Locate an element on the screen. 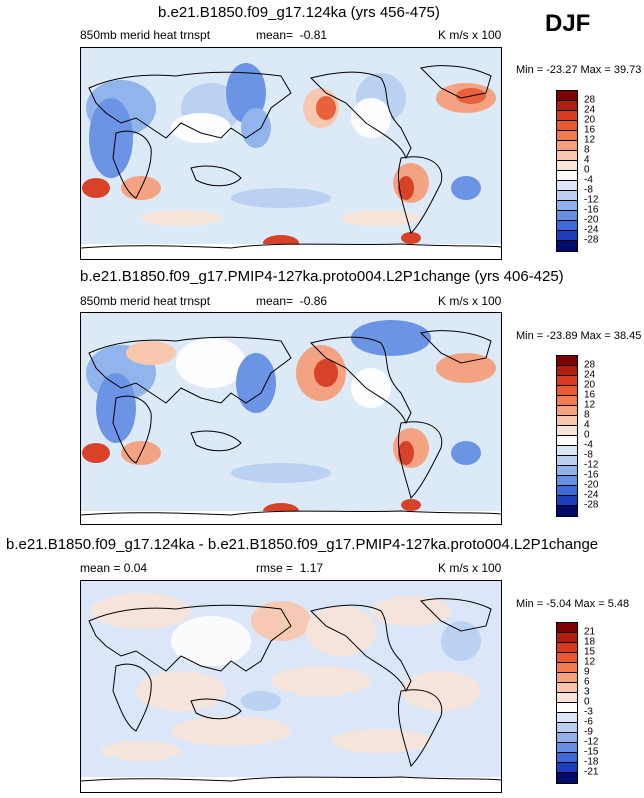  colorbar-label: 21 is located at coordinates (590, 632).